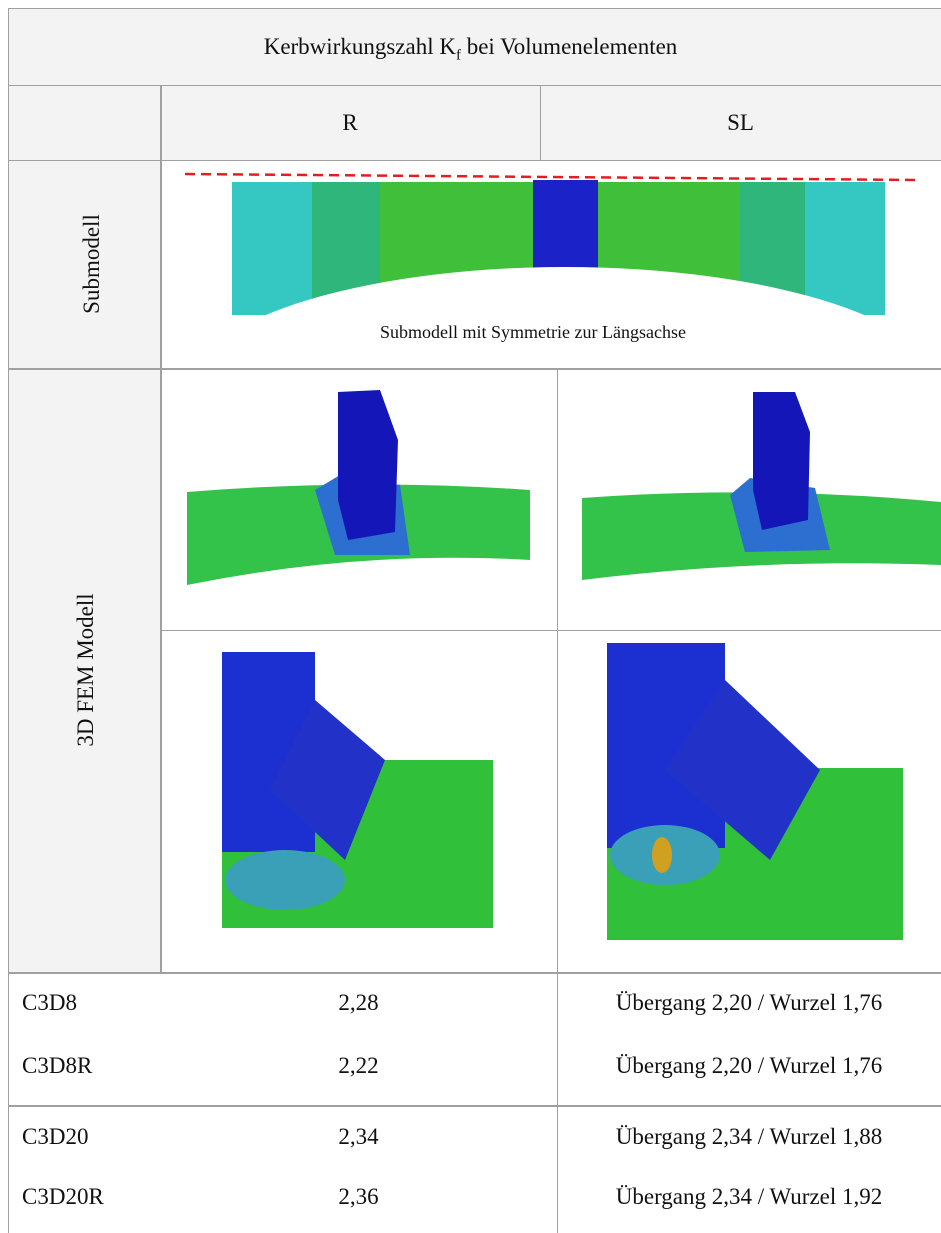 The width and height of the screenshot is (941, 1233). What do you see at coordinates (91, 264) in the screenshot?
I see `row-label: Submodell` at bounding box center [91, 264].